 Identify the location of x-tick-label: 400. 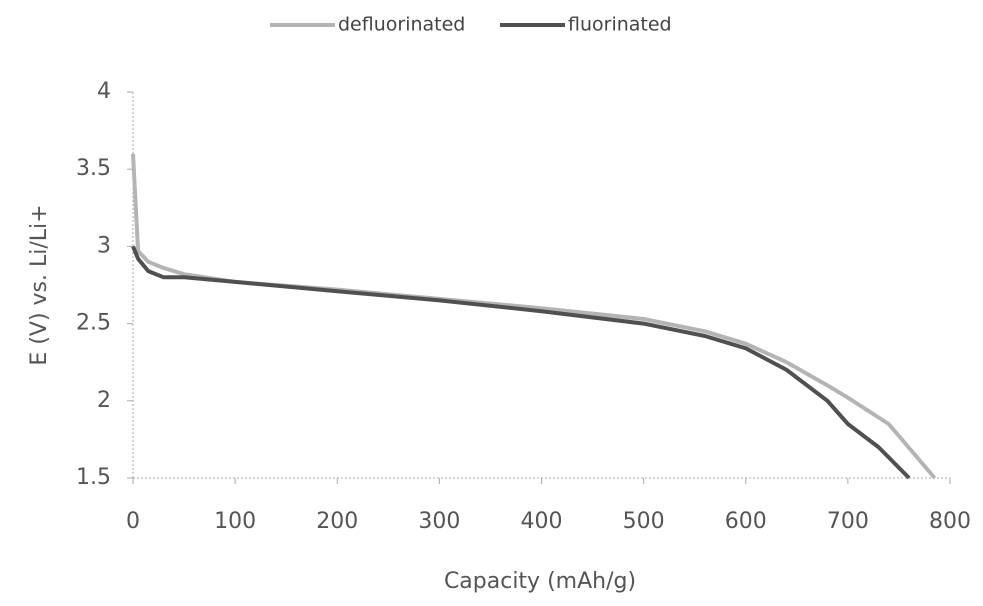
(542, 521).